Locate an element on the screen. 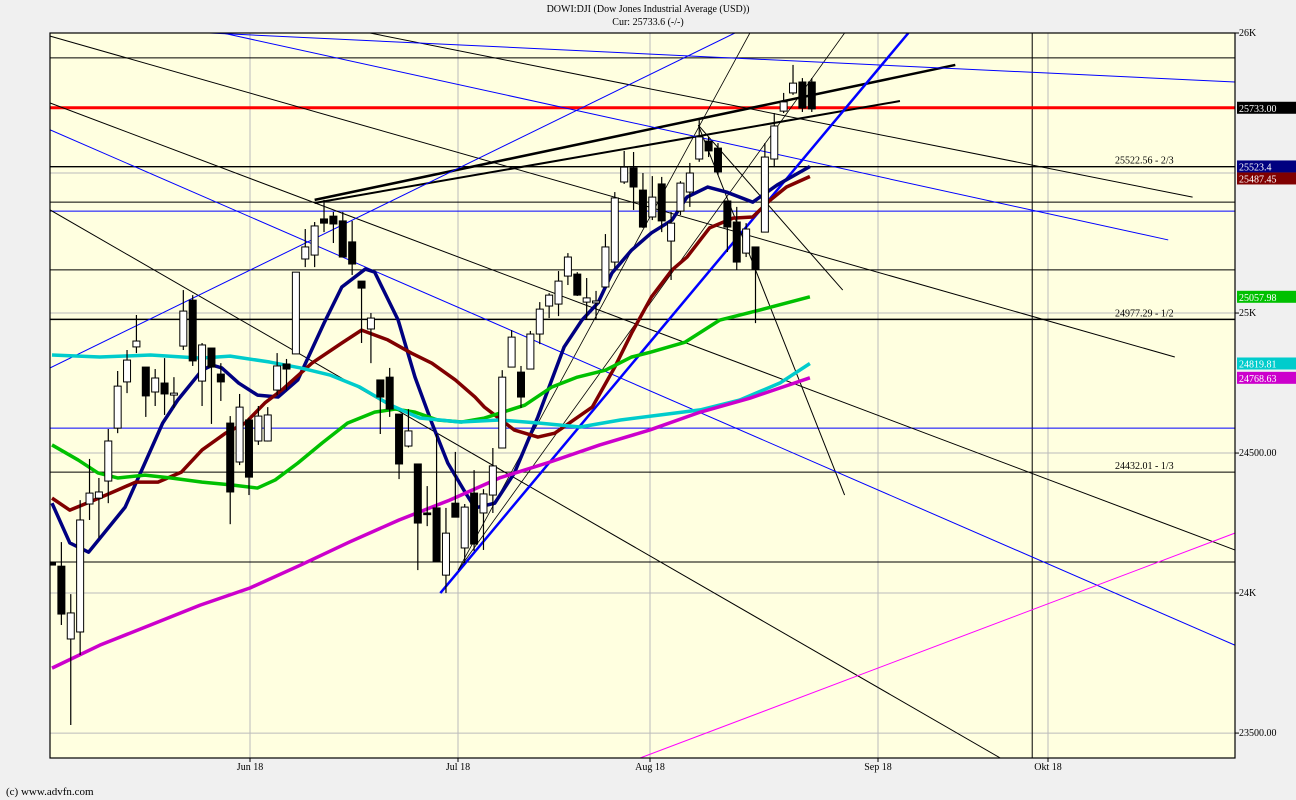  y-tick-label: 23500.00 is located at coordinates (1258, 733).